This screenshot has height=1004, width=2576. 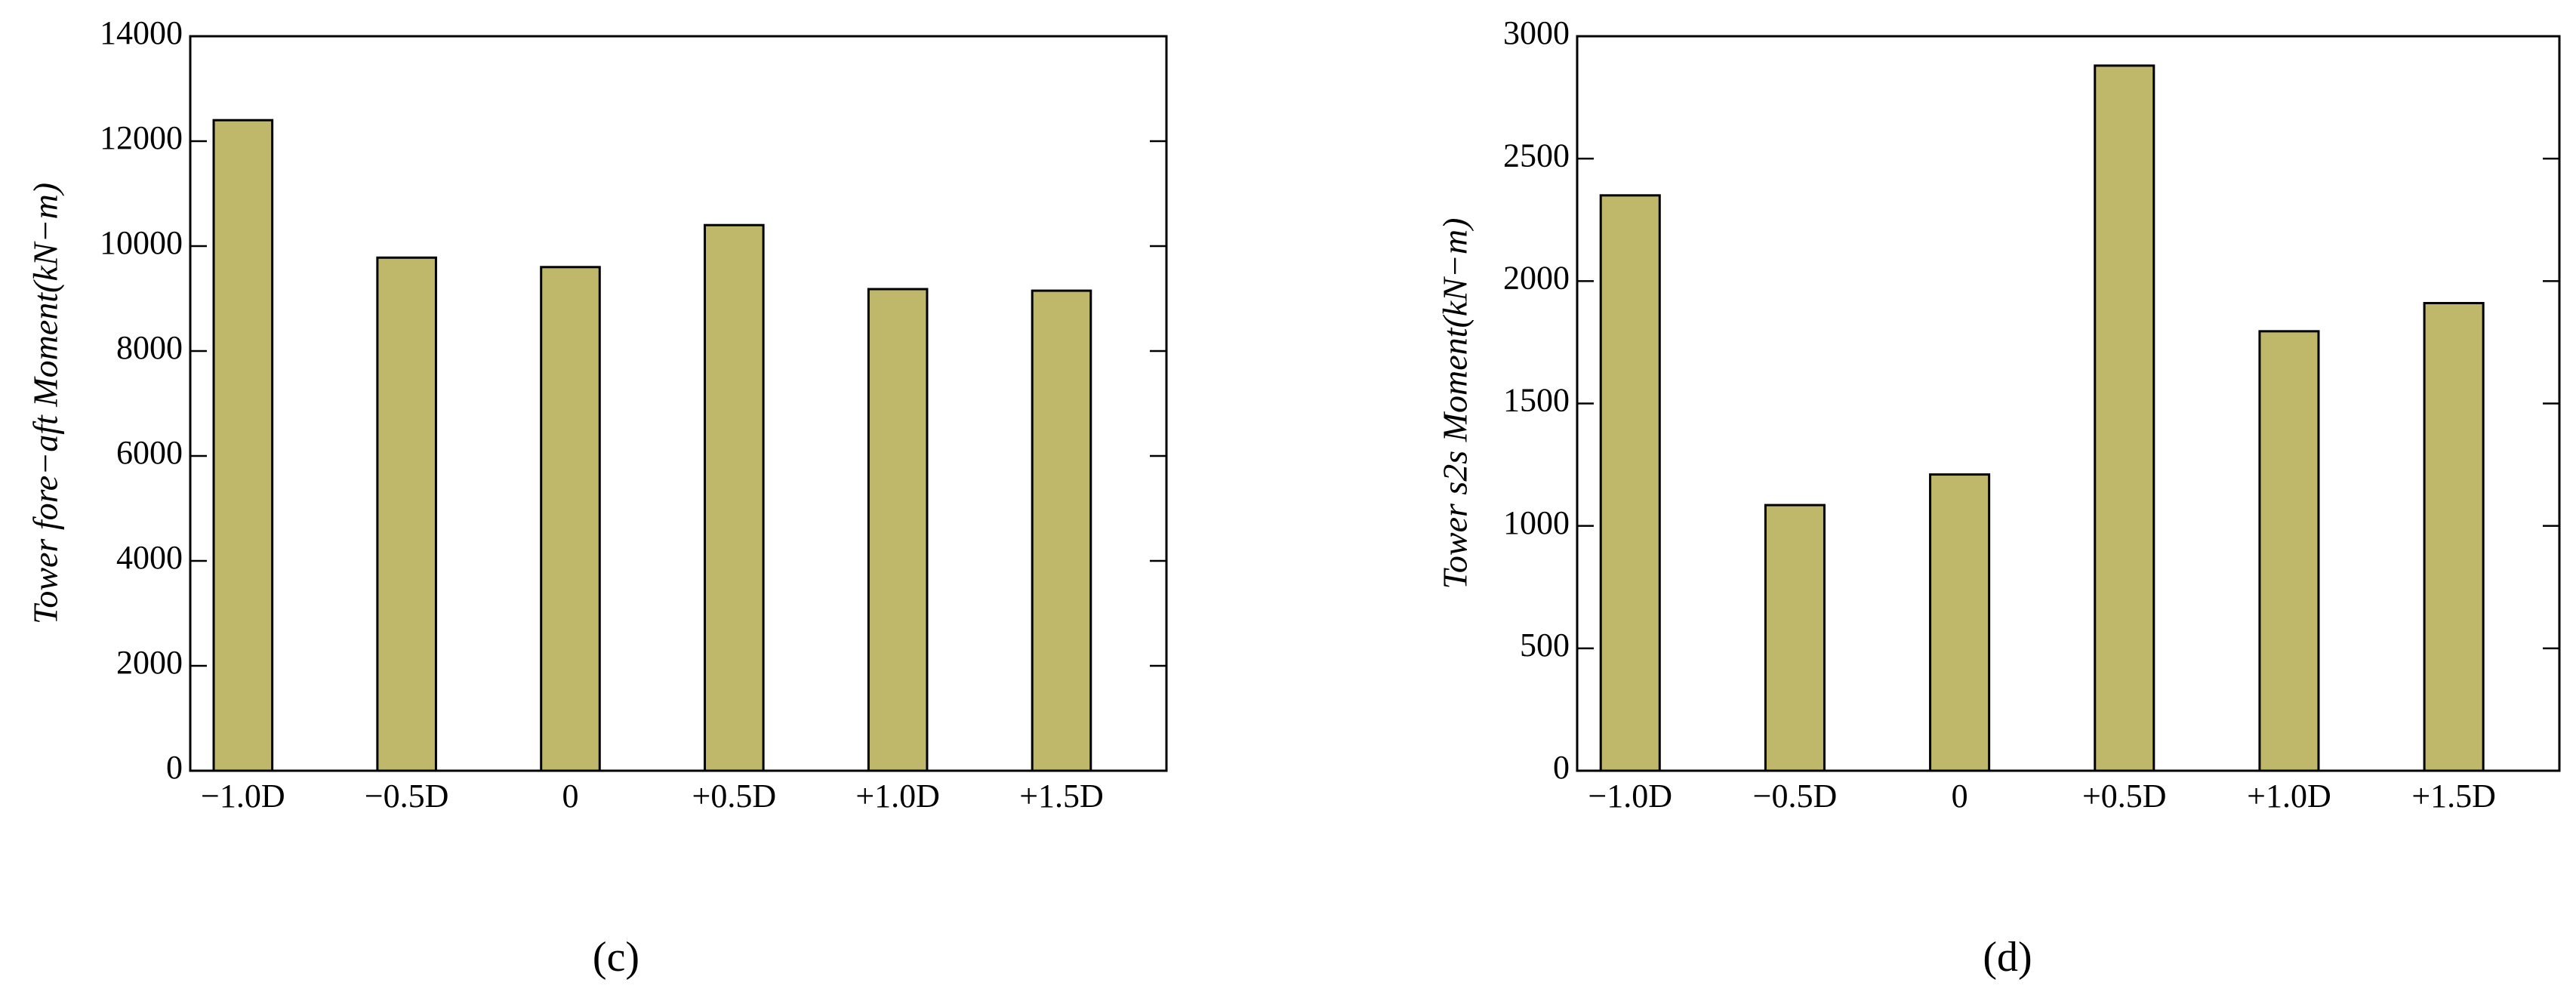 I want to click on y-tick-label: 1500, so click(x=1536, y=400).